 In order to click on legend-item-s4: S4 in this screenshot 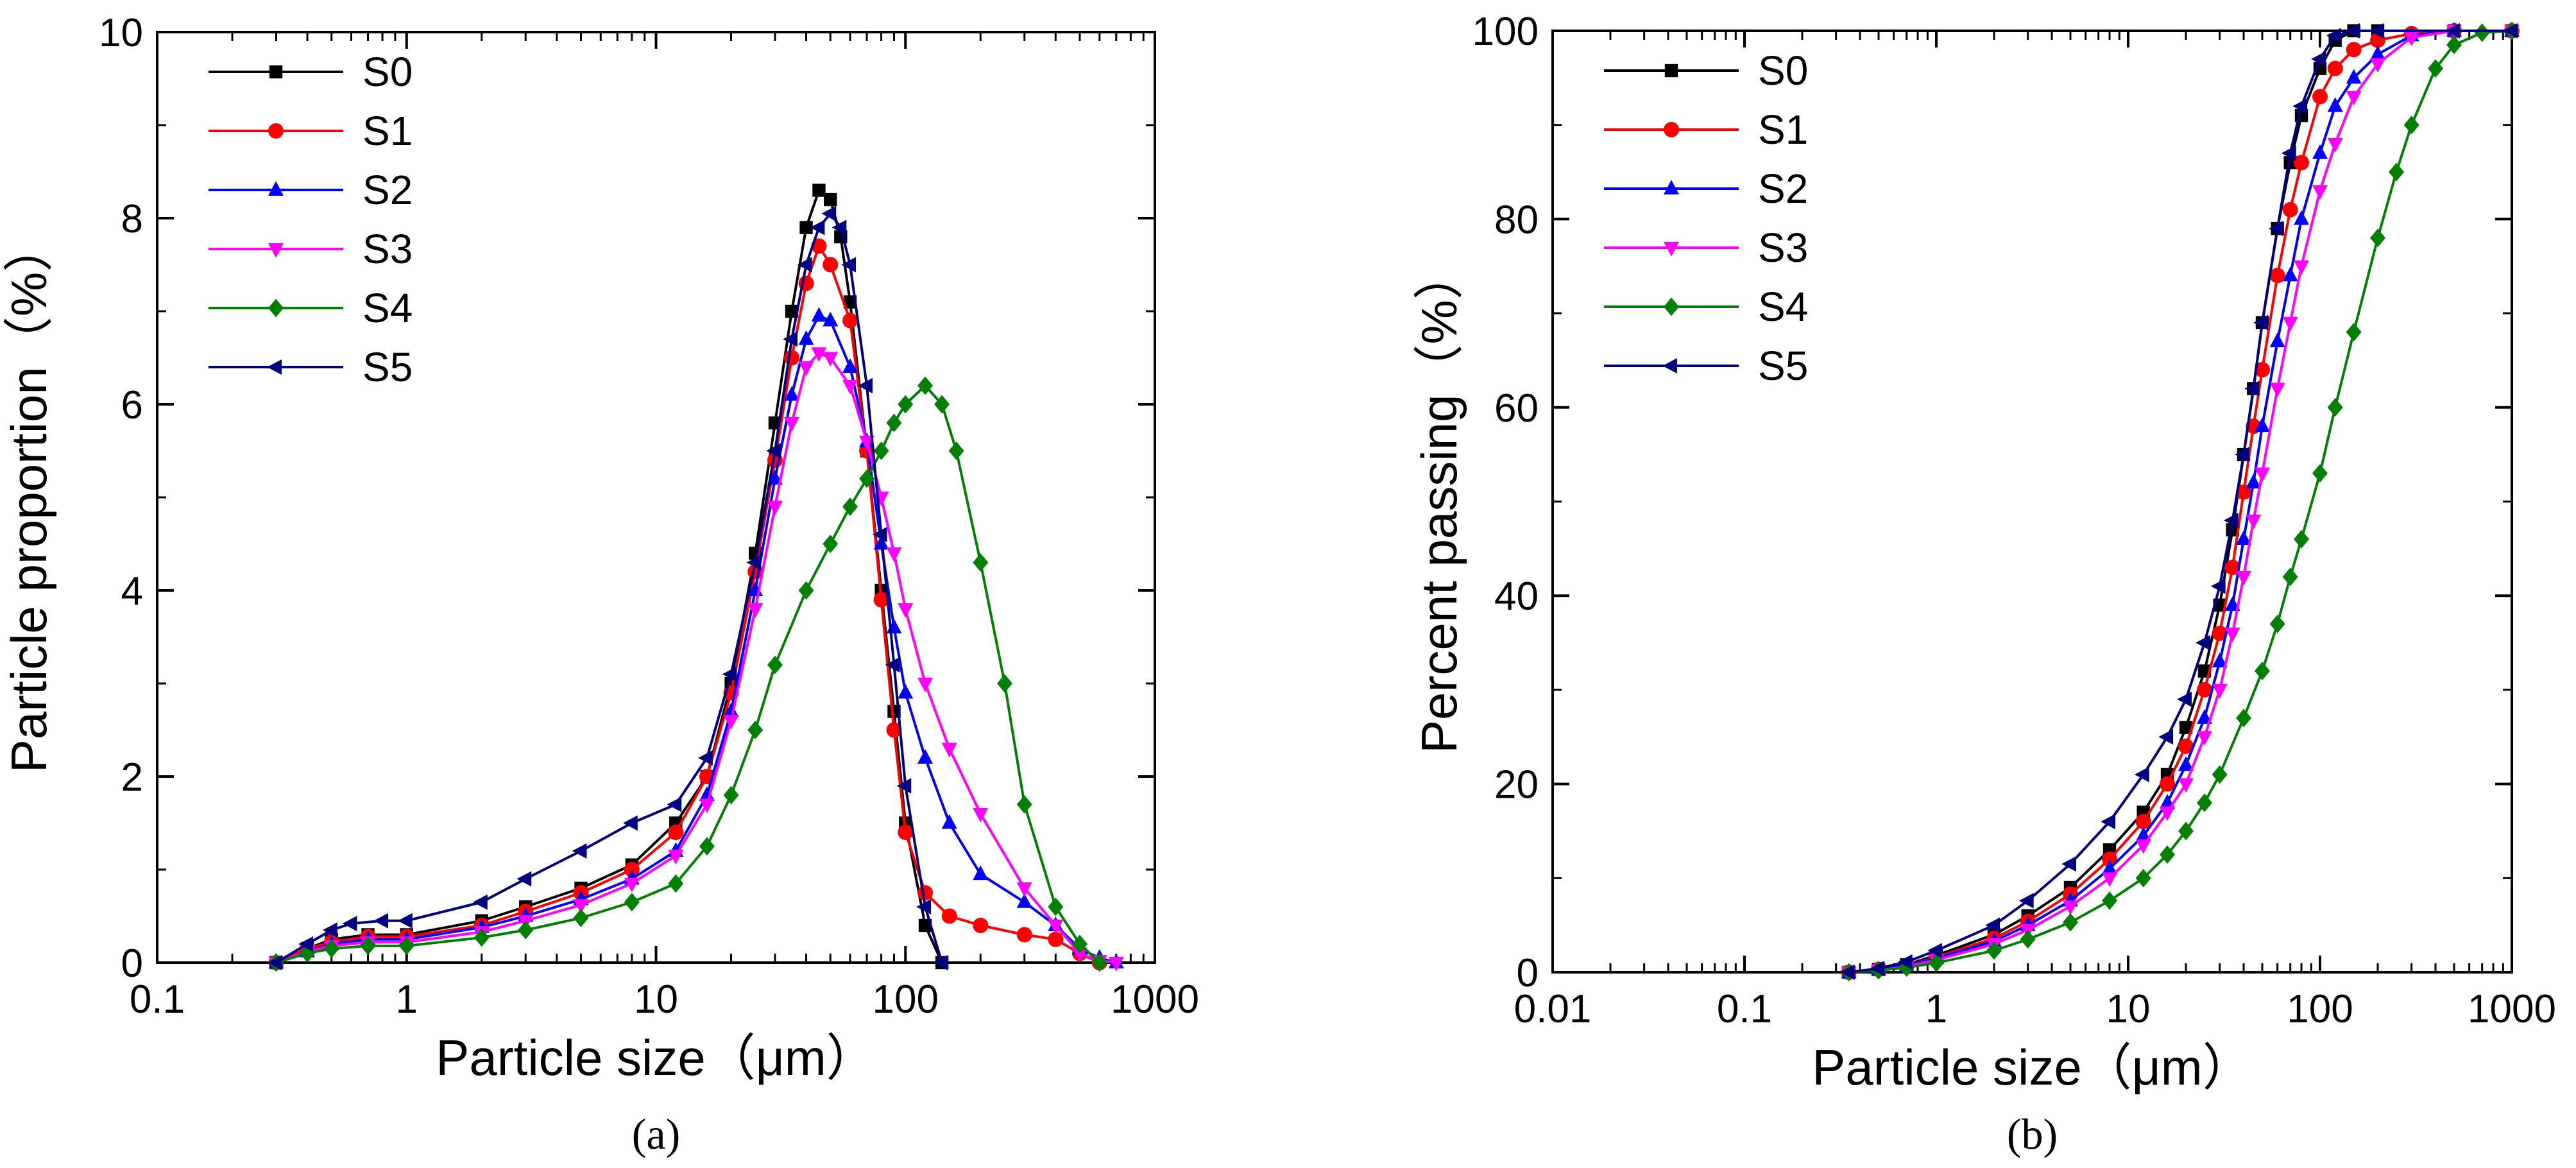, I will do `click(311, 308)`.